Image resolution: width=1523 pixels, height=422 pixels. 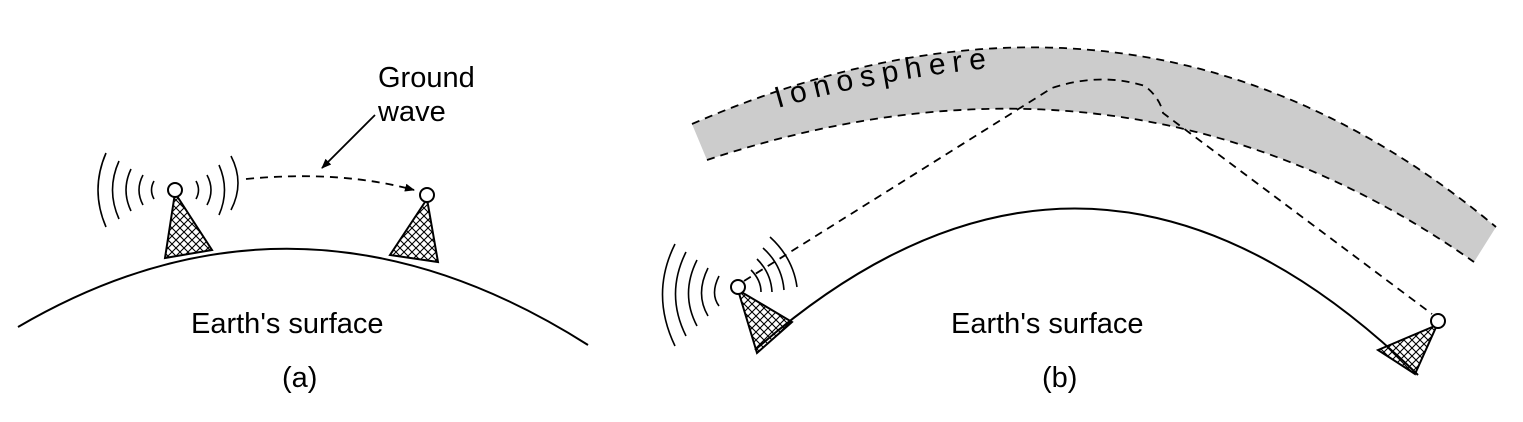 What do you see at coordinates (348, 141) in the screenshot?
I see `ground-wave-pointer-arrow` at bounding box center [348, 141].